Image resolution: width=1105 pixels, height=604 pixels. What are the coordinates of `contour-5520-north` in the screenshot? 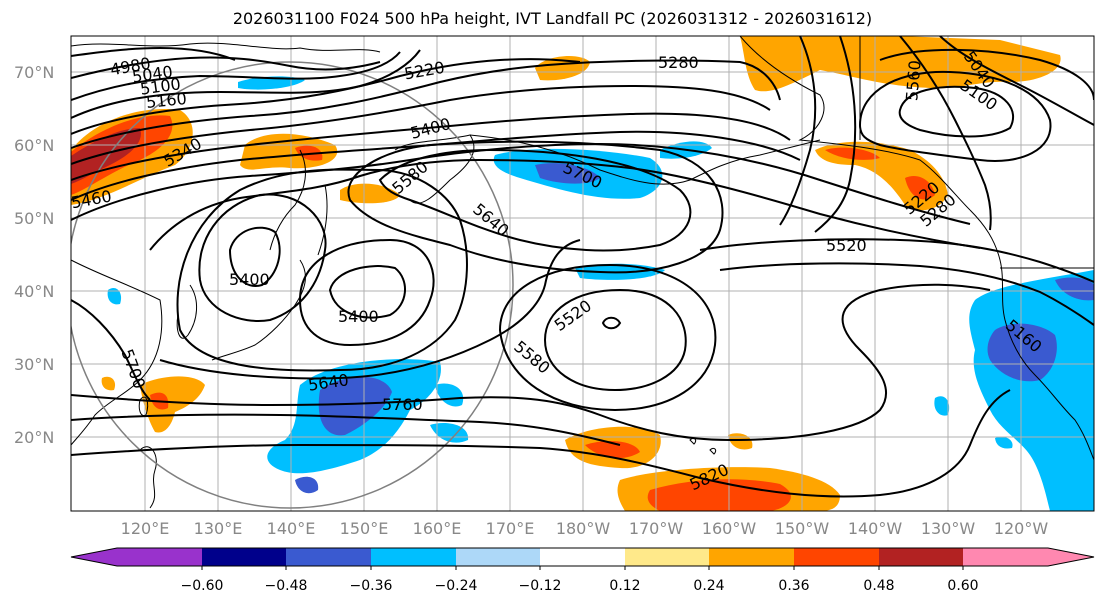 It's located at (521, 183).